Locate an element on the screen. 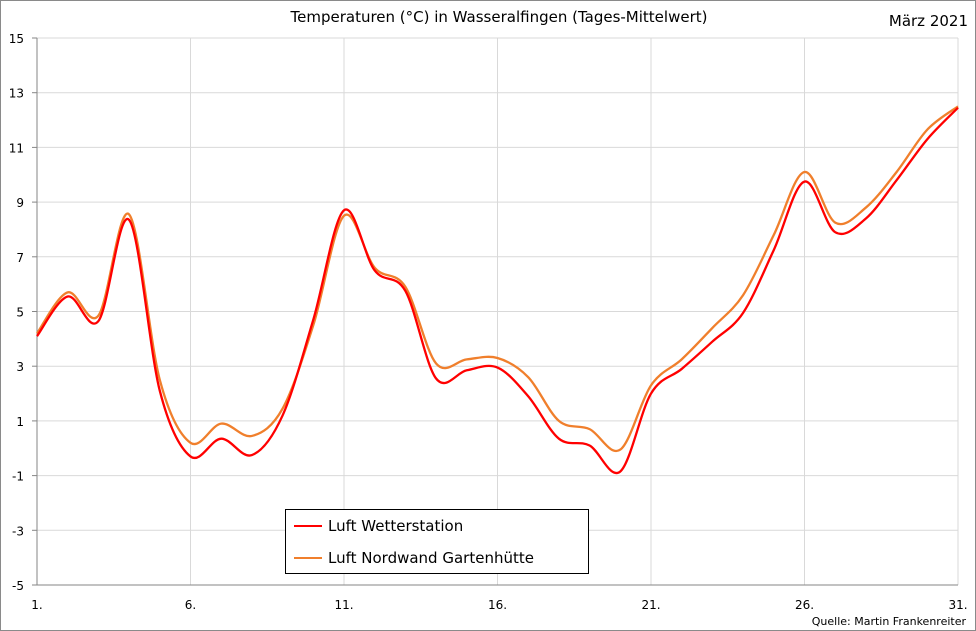 This screenshot has height=631, width=976. y-tick-label: -1 is located at coordinates (18, 477).